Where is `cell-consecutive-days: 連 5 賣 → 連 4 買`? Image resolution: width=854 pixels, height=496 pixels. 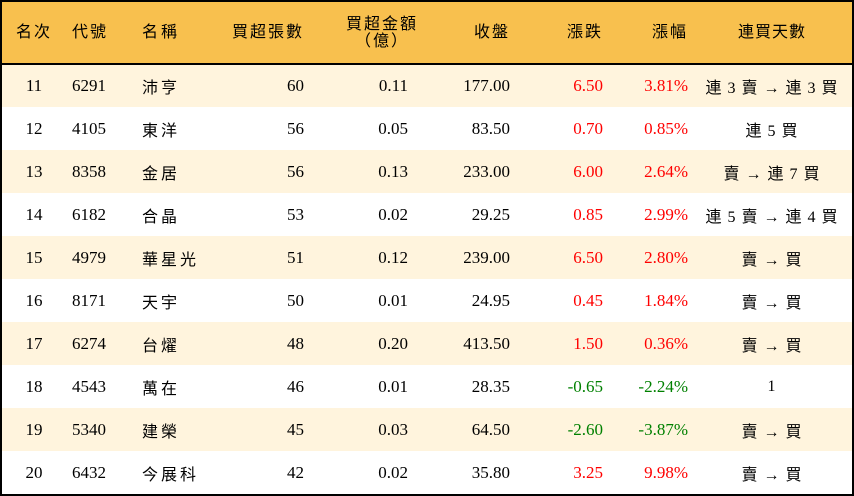 cell-consecutive-days: 連 5 賣 → 連 4 買 is located at coordinates (772, 217).